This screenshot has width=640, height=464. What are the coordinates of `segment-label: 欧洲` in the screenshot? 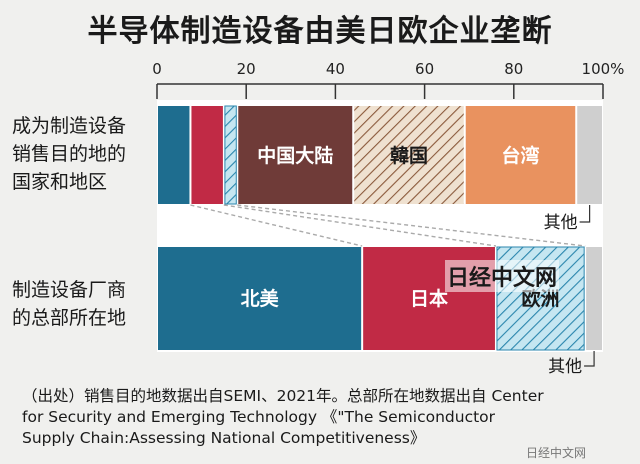 It's located at (541, 298).